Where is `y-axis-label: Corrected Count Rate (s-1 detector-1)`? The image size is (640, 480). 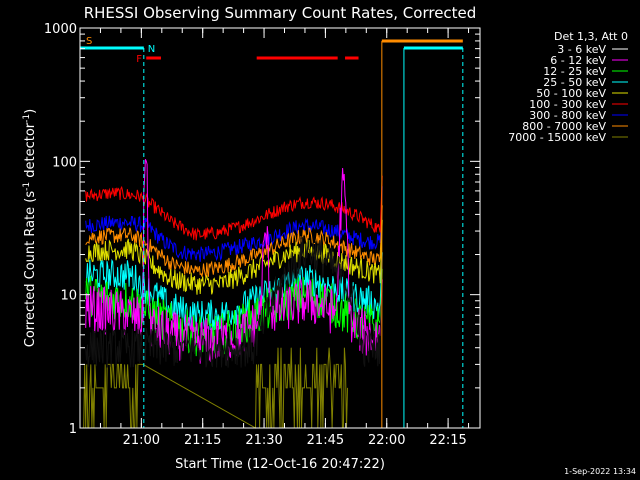
y-axis-label: Corrected Count Rate (s-1 detector-1) is located at coordinates (30, 228).